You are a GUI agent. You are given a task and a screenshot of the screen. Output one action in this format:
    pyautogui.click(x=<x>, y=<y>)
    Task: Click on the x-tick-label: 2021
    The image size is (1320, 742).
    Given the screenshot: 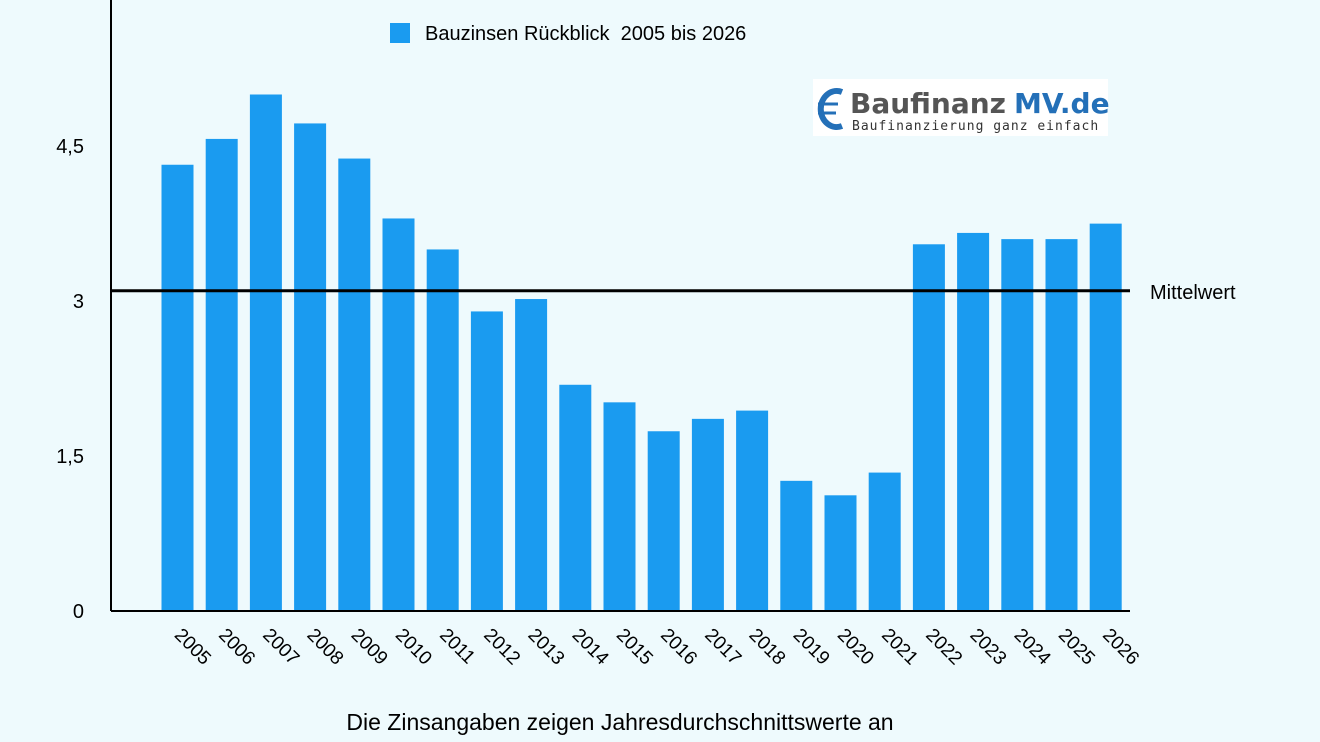 What is the action you would take?
    pyautogui.click(x=899, y=647)
    